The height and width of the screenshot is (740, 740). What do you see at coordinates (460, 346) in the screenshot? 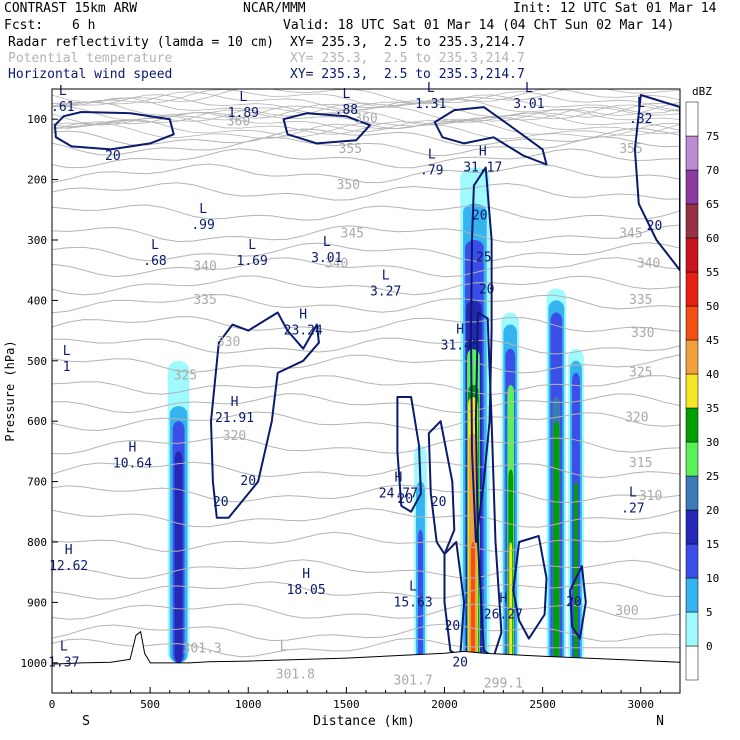
I see `wind-extremum-value-15: 31.45` at bounding box center [460, 346].